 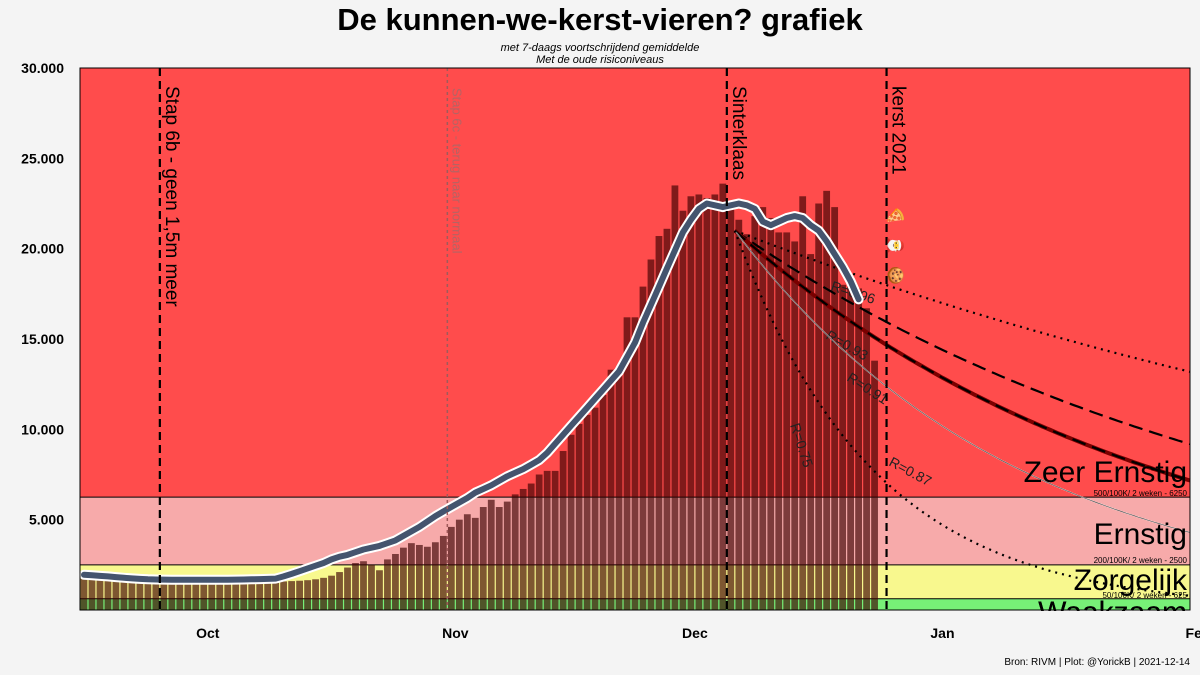 I want to click on zone-sublabel: 200/100K/ 2 weken - 2500, so click(x=1141, y=560).